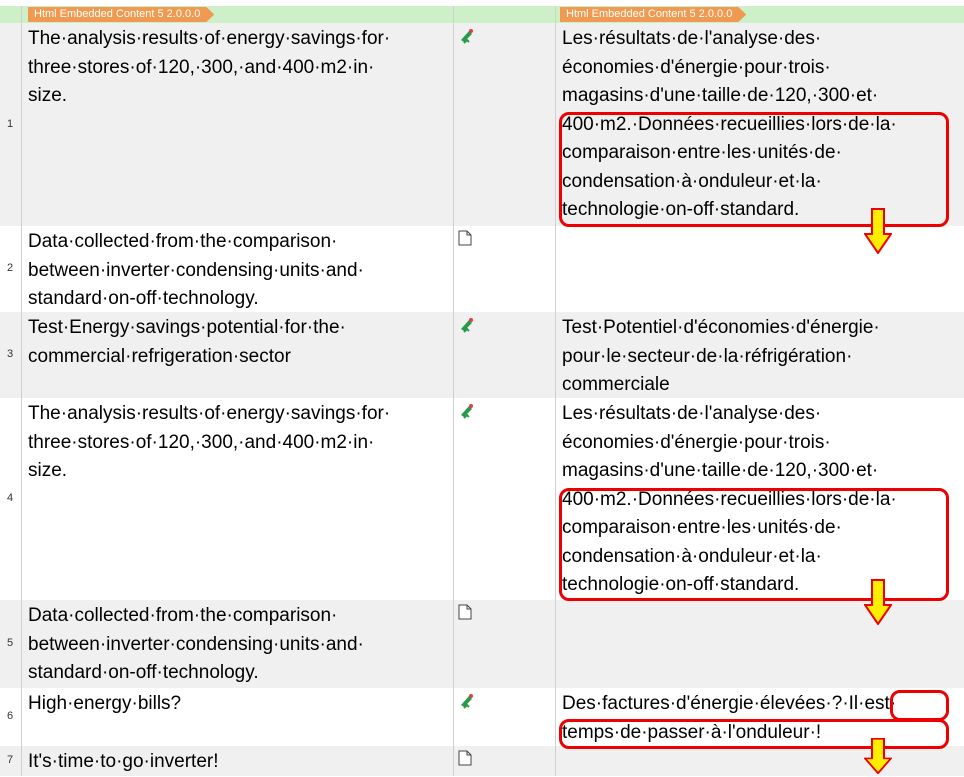 Image resolution: width=964 pixels, height=777 pixels. What do you see at coordinates (159, 356) in the screenshot?
I see `source-line: commercial·refrigeration·sector` at bounding box center [159, 356].